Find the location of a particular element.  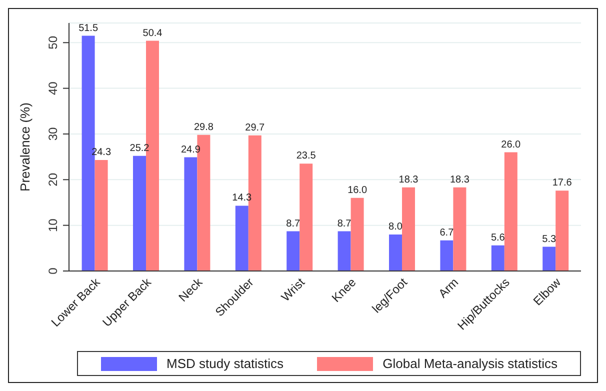

data-label: 26.0 is located at coordinates (511, 144).